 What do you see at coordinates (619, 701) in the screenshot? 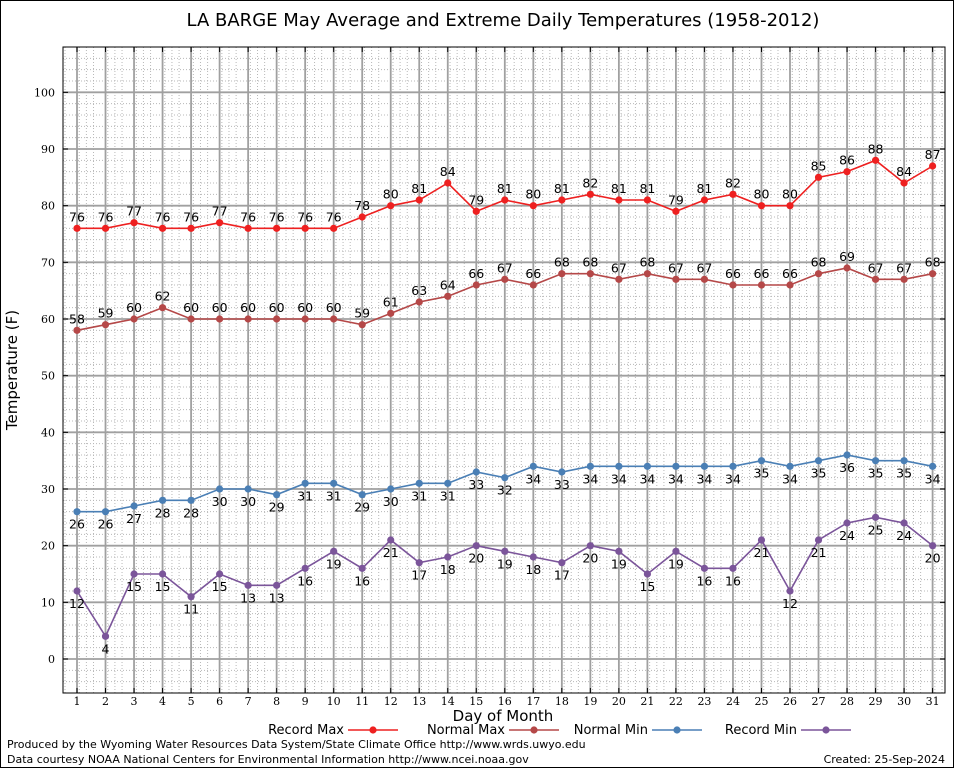
I see `x-tick-label: 20` at bounding box center [619, 701].